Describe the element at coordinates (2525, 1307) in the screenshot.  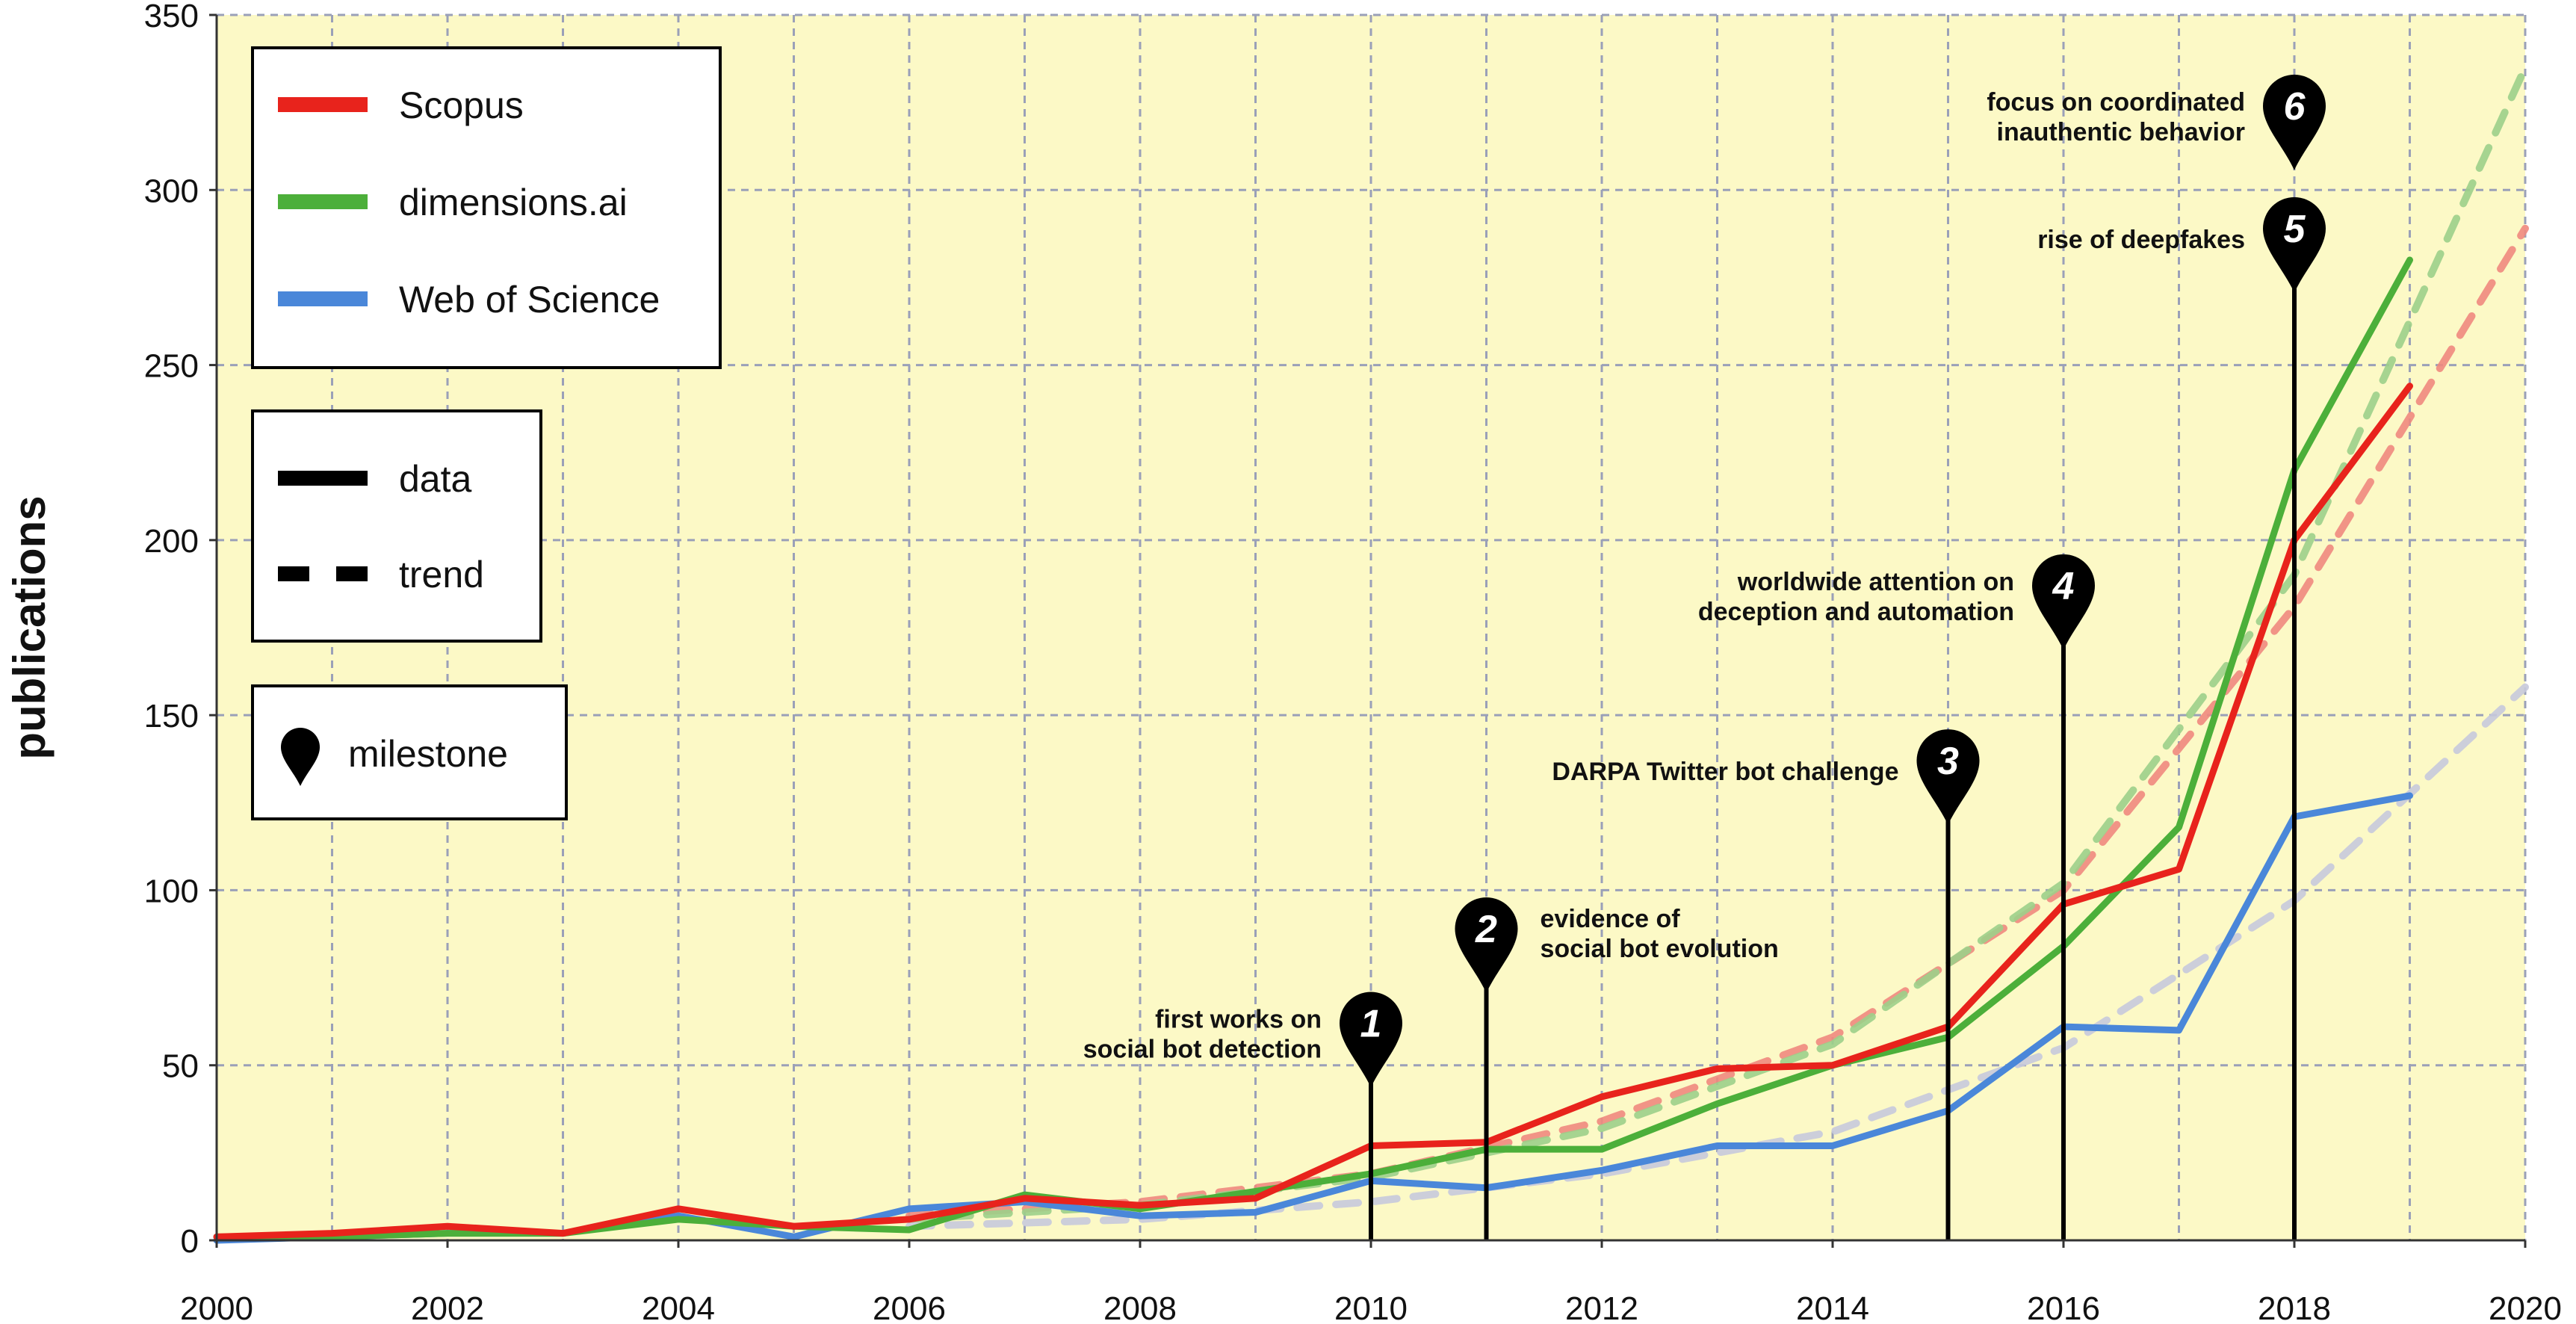
I see `x-tick-label: 2020` at that location.